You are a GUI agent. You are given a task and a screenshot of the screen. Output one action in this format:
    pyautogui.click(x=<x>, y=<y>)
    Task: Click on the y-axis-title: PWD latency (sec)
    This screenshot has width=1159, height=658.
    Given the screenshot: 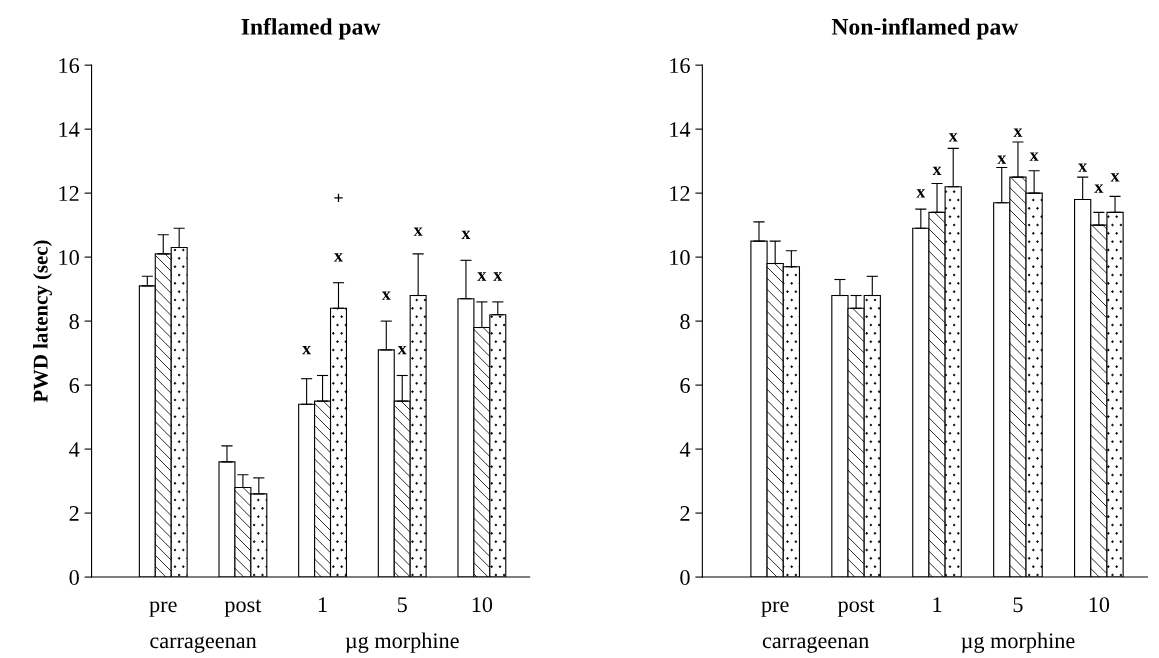 What is the action you would take?
    pyautogui.click(x=42, y=321)
    